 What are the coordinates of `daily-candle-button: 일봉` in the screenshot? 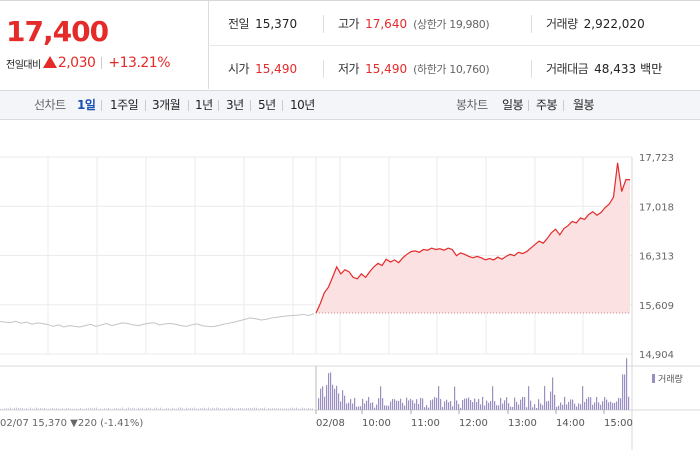 It's located at (513, 105).